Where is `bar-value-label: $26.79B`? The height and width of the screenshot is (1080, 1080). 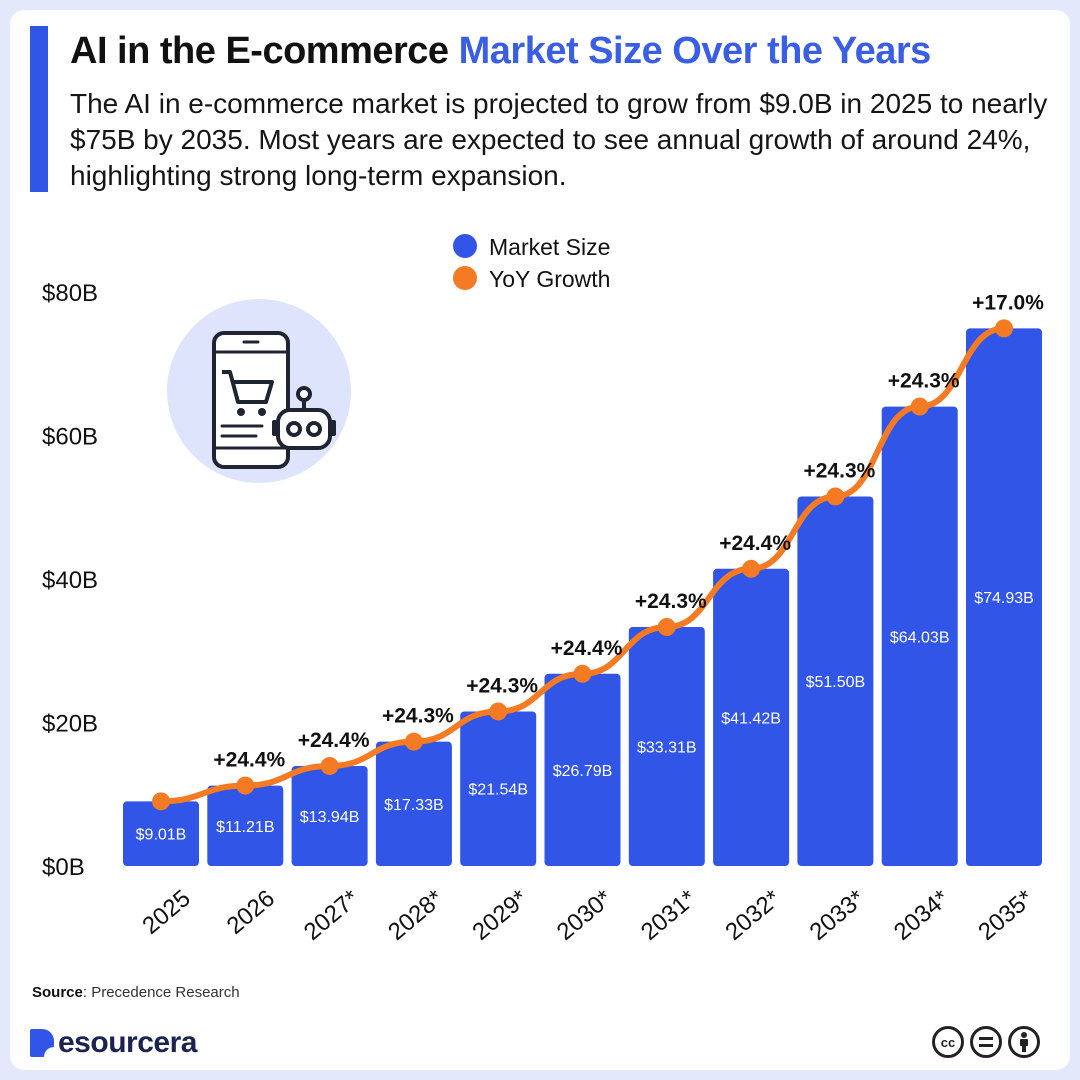
bar-value-label: $26.79B is located at coordinates (583, 771).